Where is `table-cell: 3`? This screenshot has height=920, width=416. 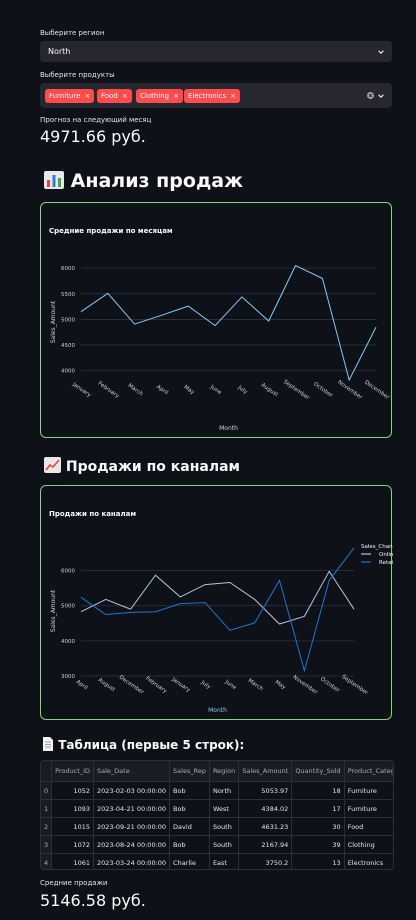 table-cell: 3 is located at coordinates (47, 844).